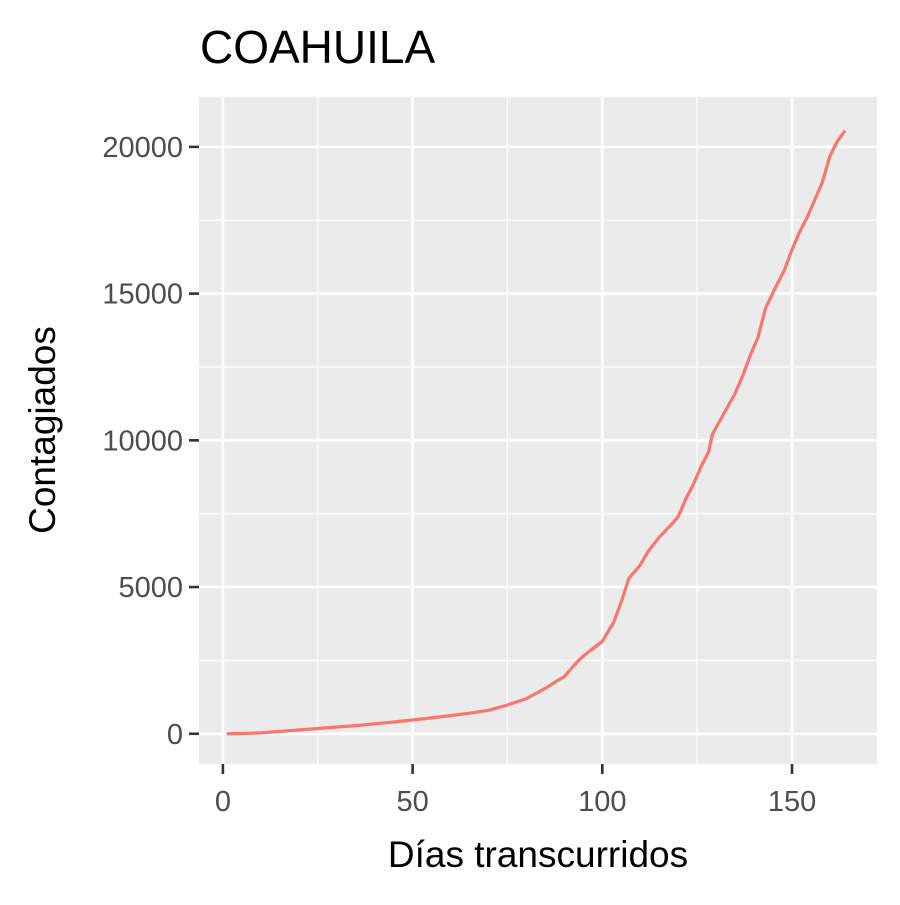 The height and width of the screenshot is (905, 900). What do you see at coordinates (317, 47) in the screenshot?
I see `chart-title: COAHUILA` at bounding box center [317, 47].